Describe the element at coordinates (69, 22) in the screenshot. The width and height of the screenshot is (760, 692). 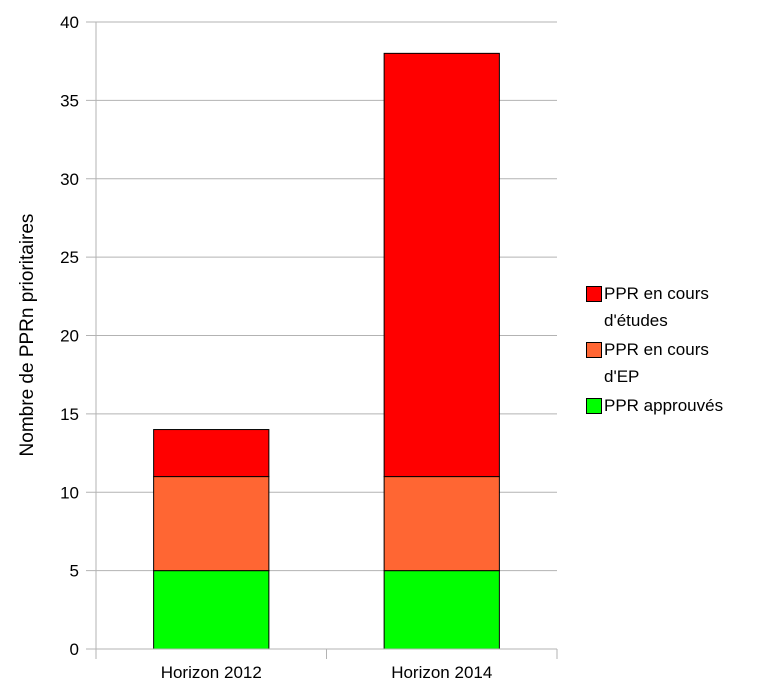
I see `y-tick-label: 40` at that location.